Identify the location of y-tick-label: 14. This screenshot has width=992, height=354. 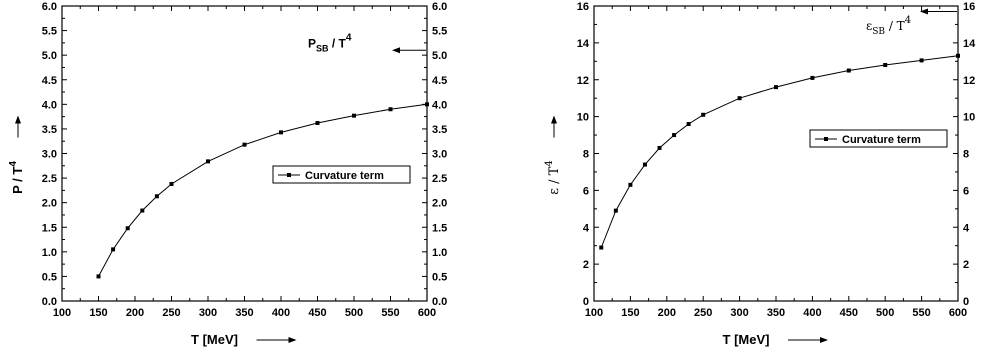
(583, 44).